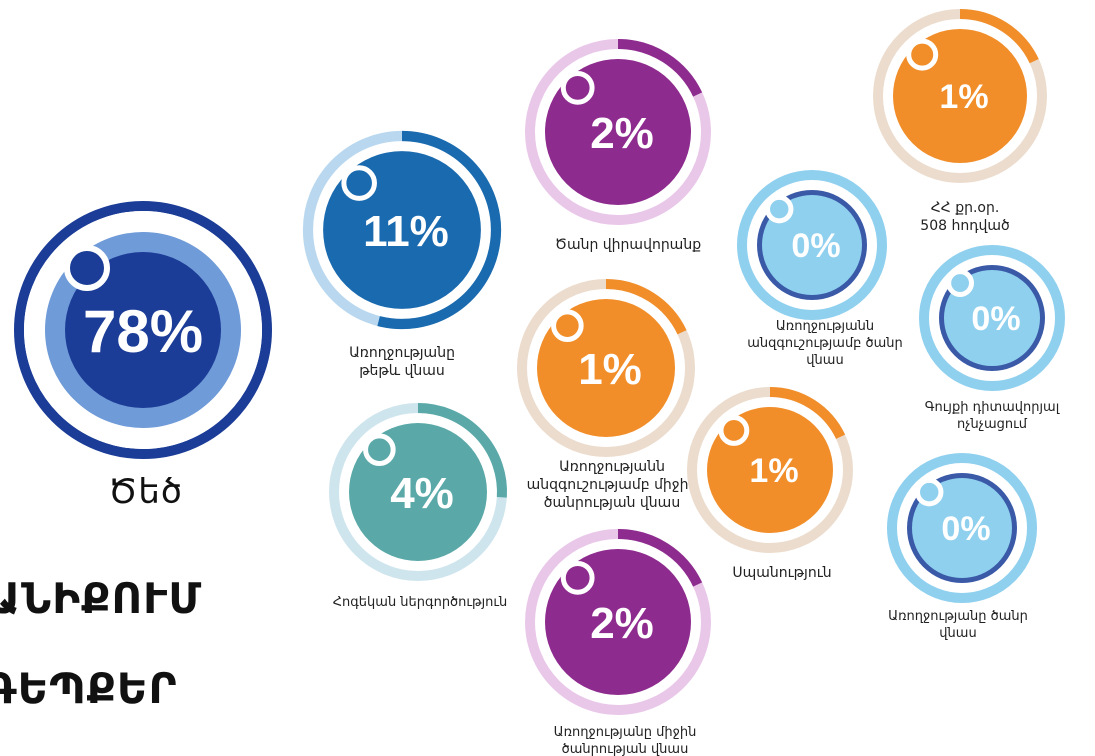 This screenshot has height=756, width=1095. Describe the element at coordinates (359, 183) in the screenshot. I see `item-1-knob` at that location.